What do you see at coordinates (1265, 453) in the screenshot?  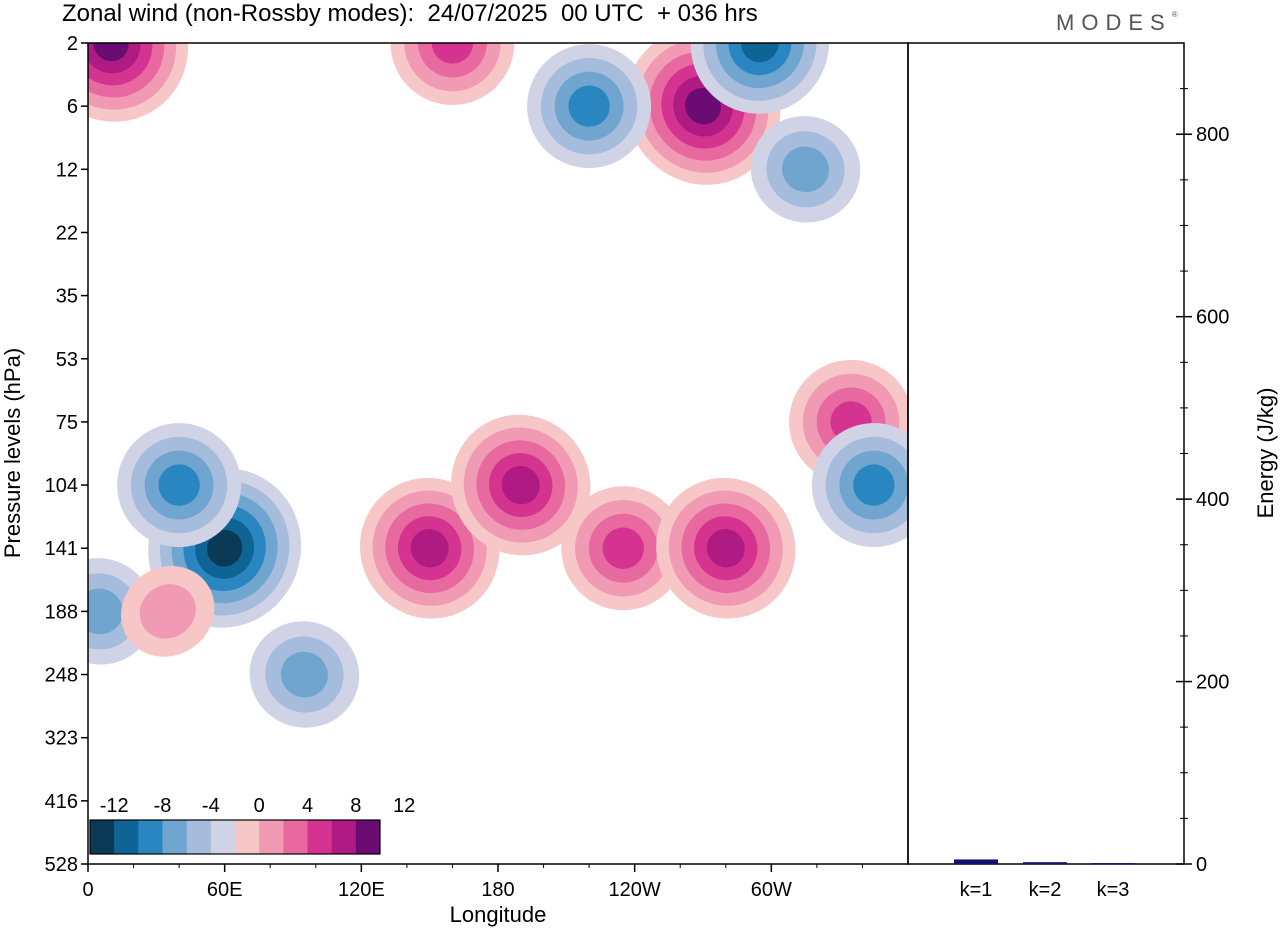 I see `energy-axis-title: Energy (J/kg)` at bounding box center [1265, 453].